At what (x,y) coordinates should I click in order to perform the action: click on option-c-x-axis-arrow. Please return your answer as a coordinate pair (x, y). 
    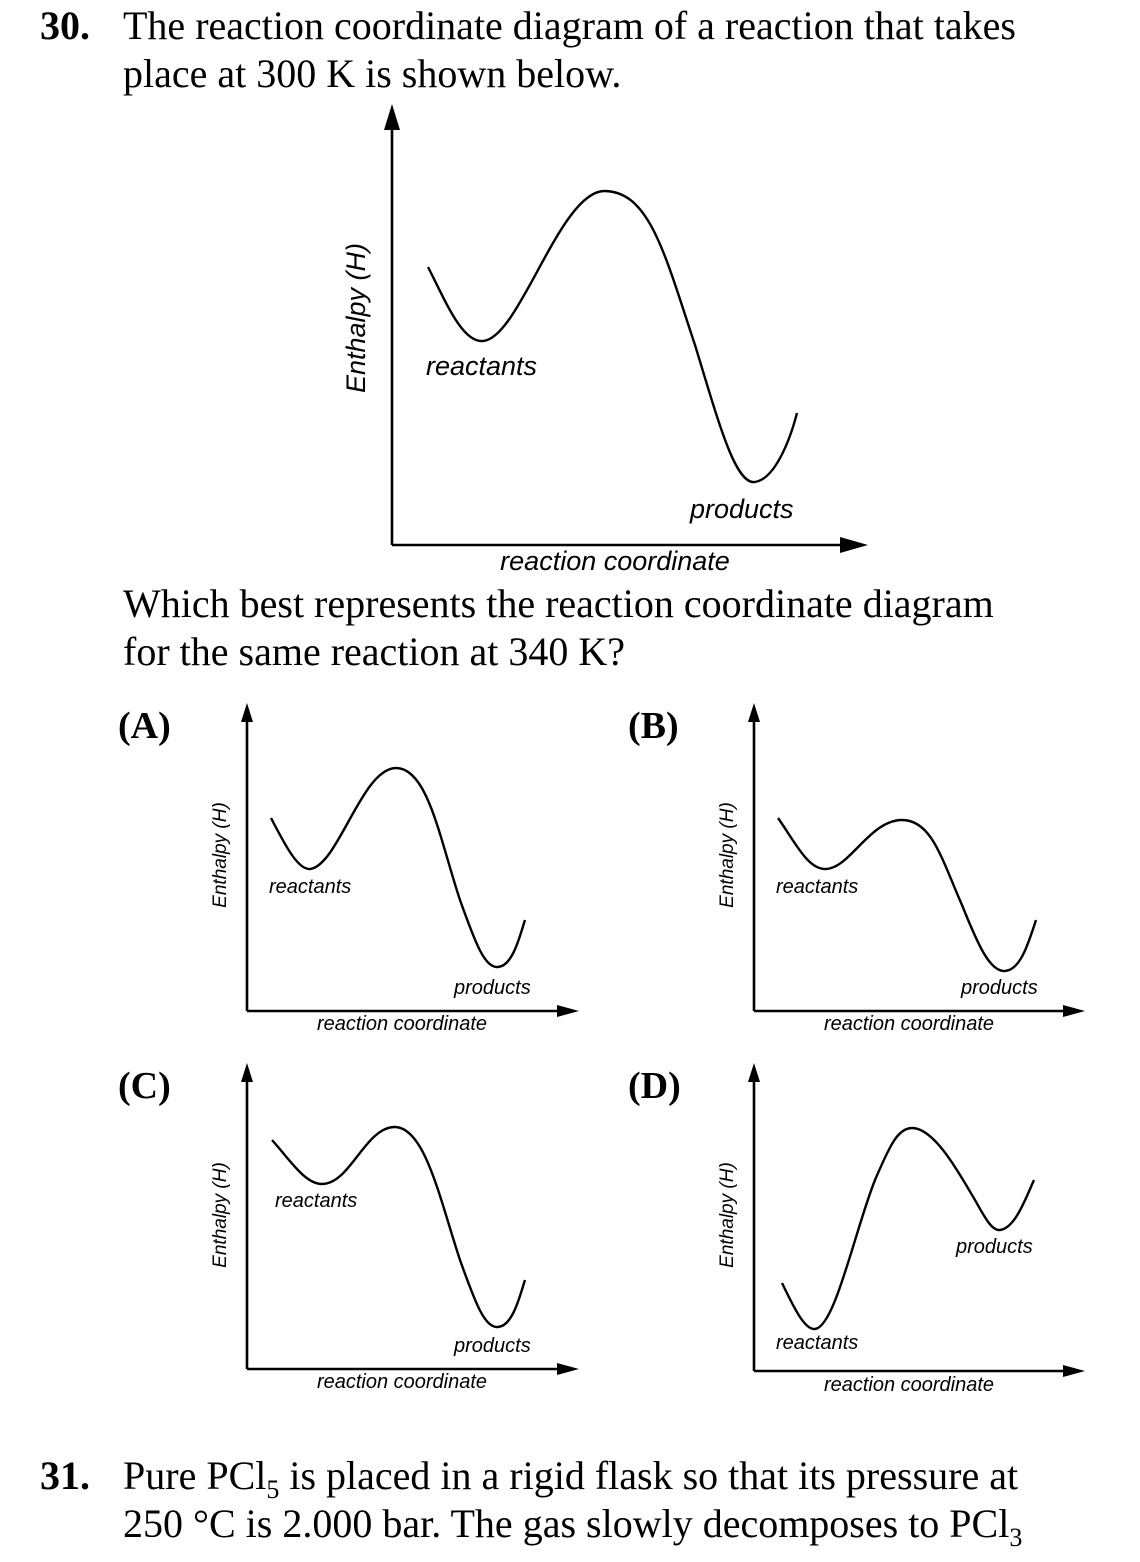
    Looking at the image, I should click on (568, 1369).